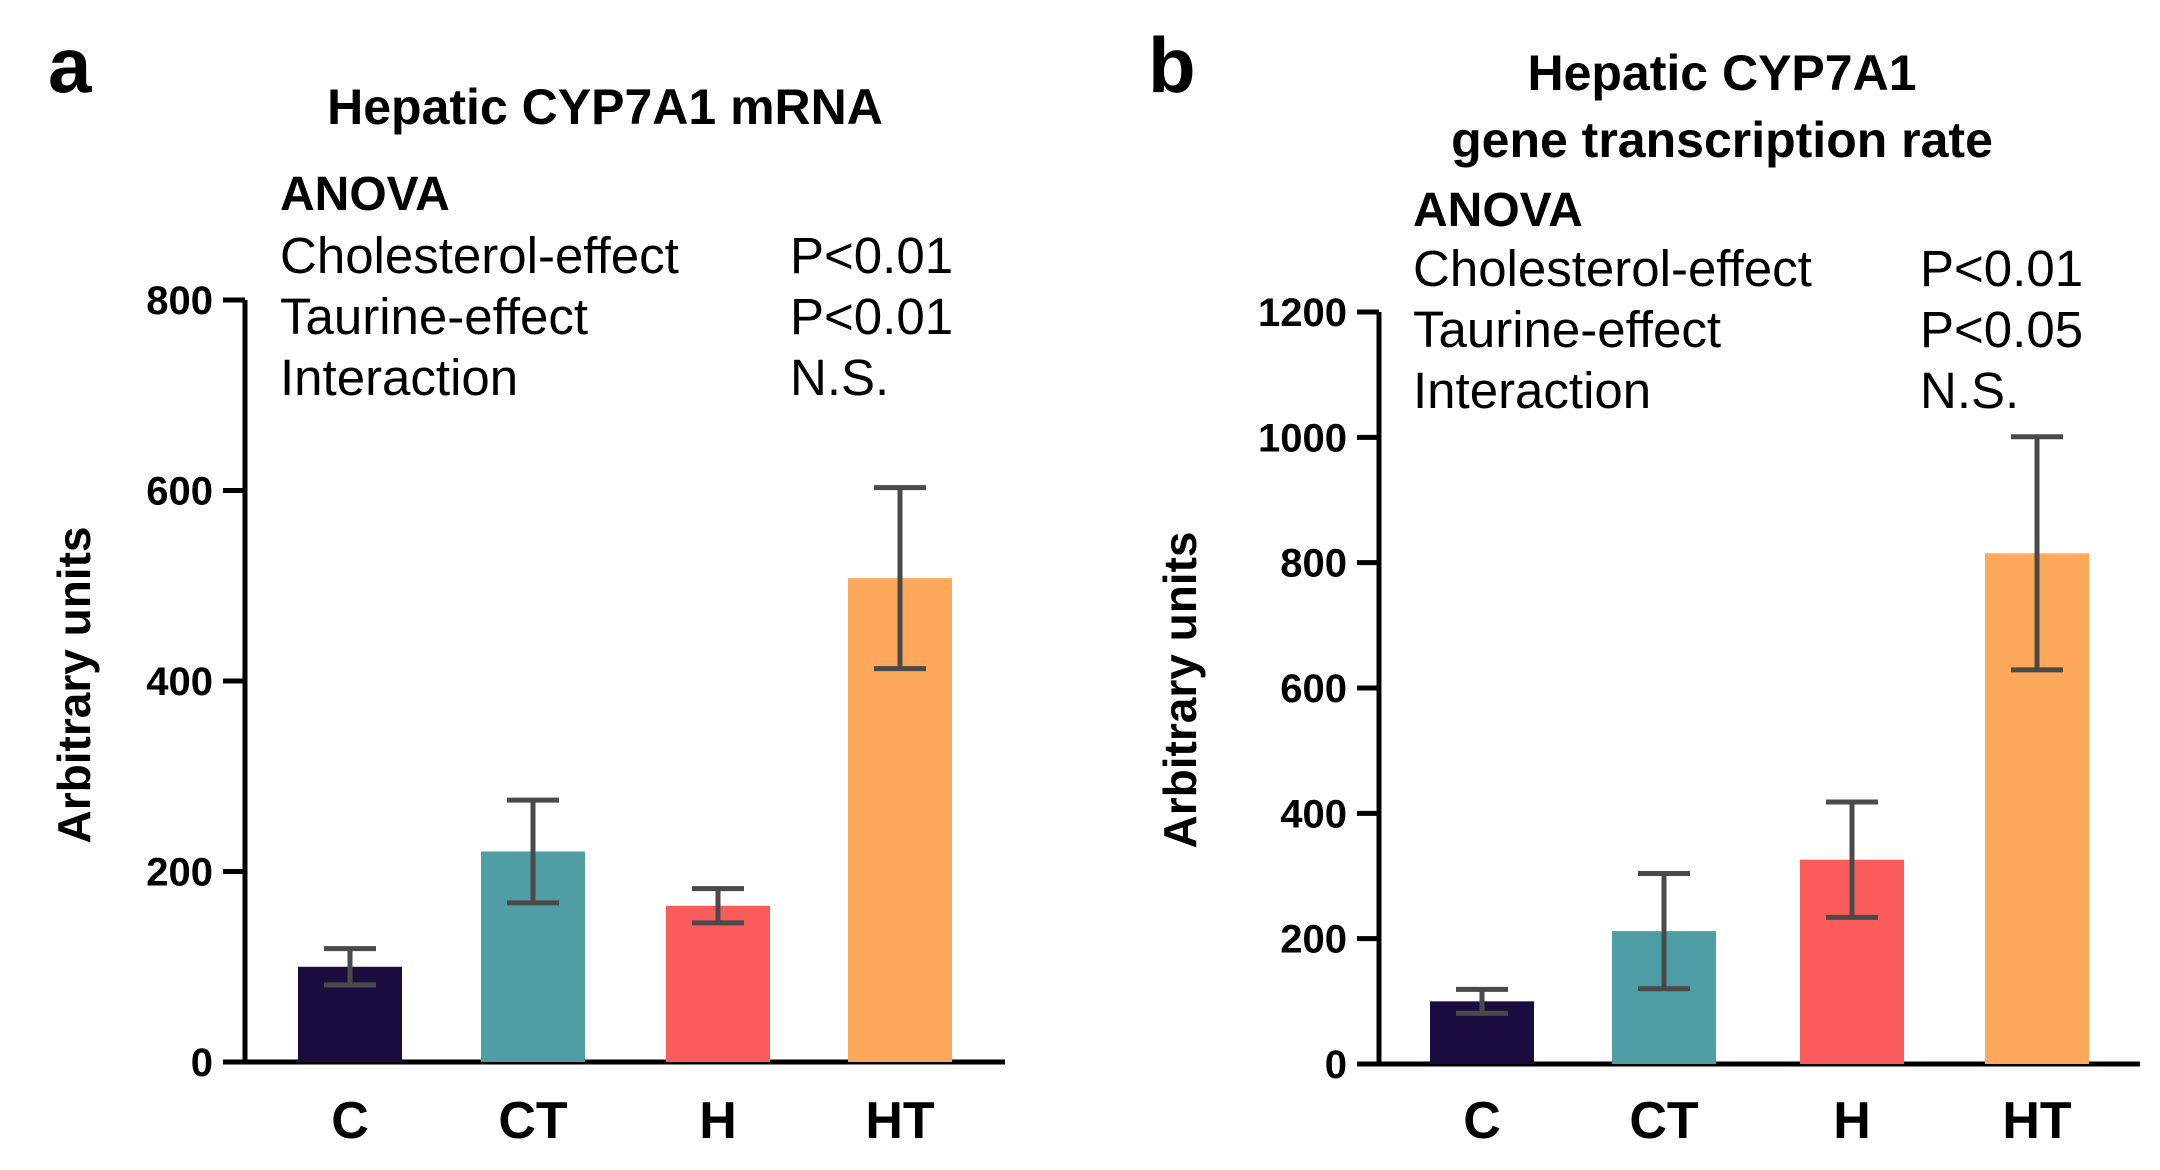  I want to click on panel-a-bars, so click(625, 820).